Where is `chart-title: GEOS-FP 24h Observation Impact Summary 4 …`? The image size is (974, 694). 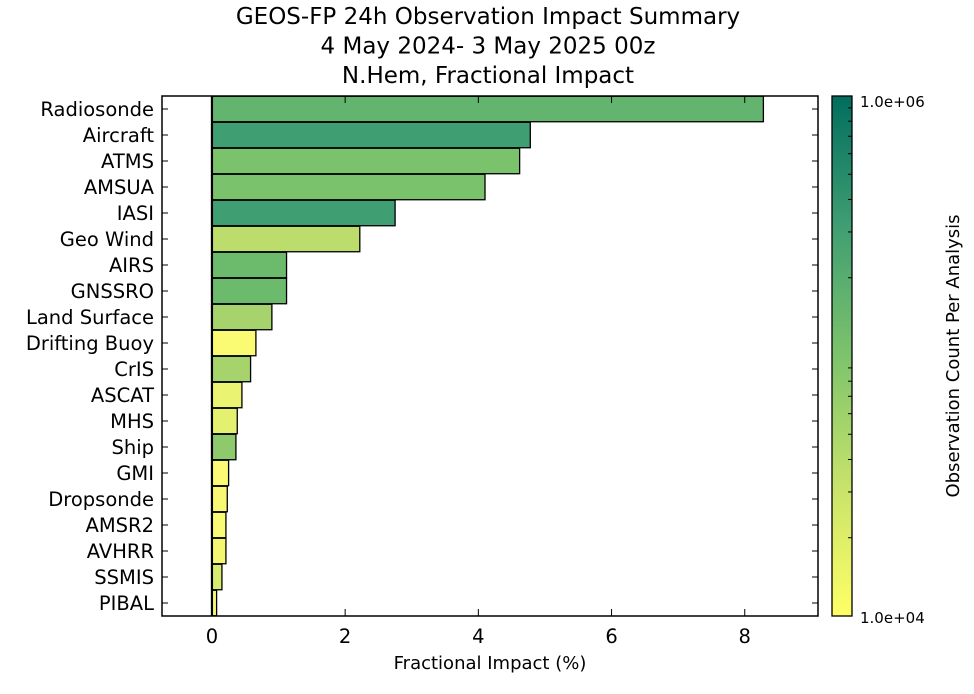 chart-title: GEOS-FP 24h Observation Impact Summary 4 … is located at coordinates (488, 46).